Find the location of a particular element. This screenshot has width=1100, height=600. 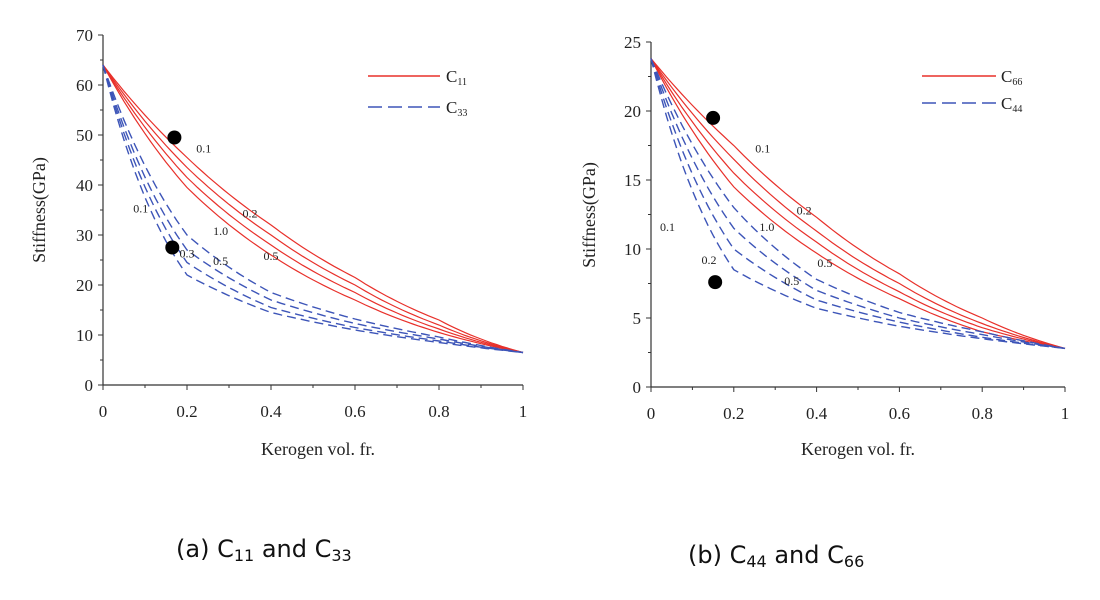

caption-a: (a) C11 and C33 is located at coordinates (264, 550).